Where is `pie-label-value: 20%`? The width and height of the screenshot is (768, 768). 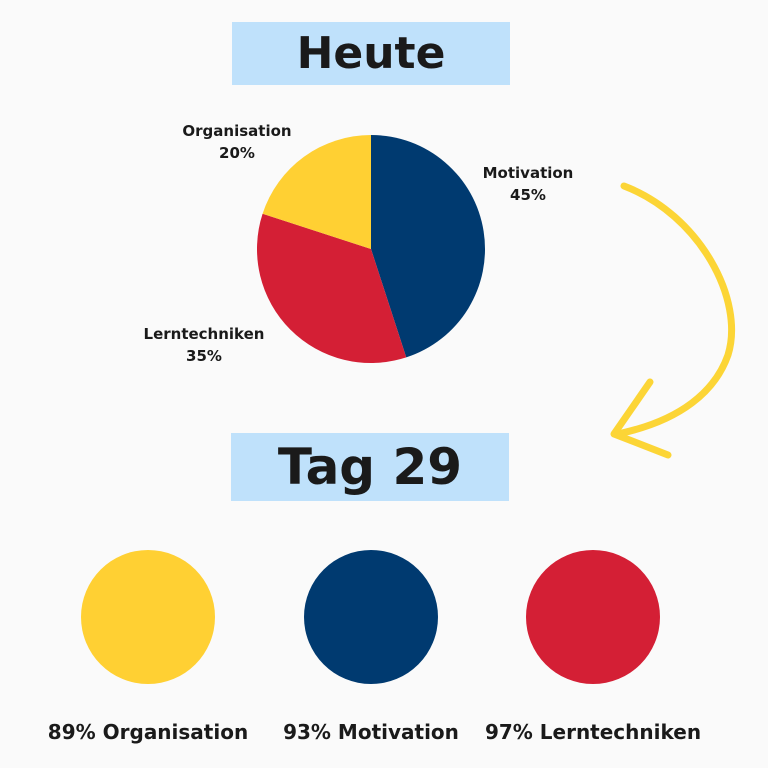 pie-label-value: 20% is located at coordinates (237, 153).